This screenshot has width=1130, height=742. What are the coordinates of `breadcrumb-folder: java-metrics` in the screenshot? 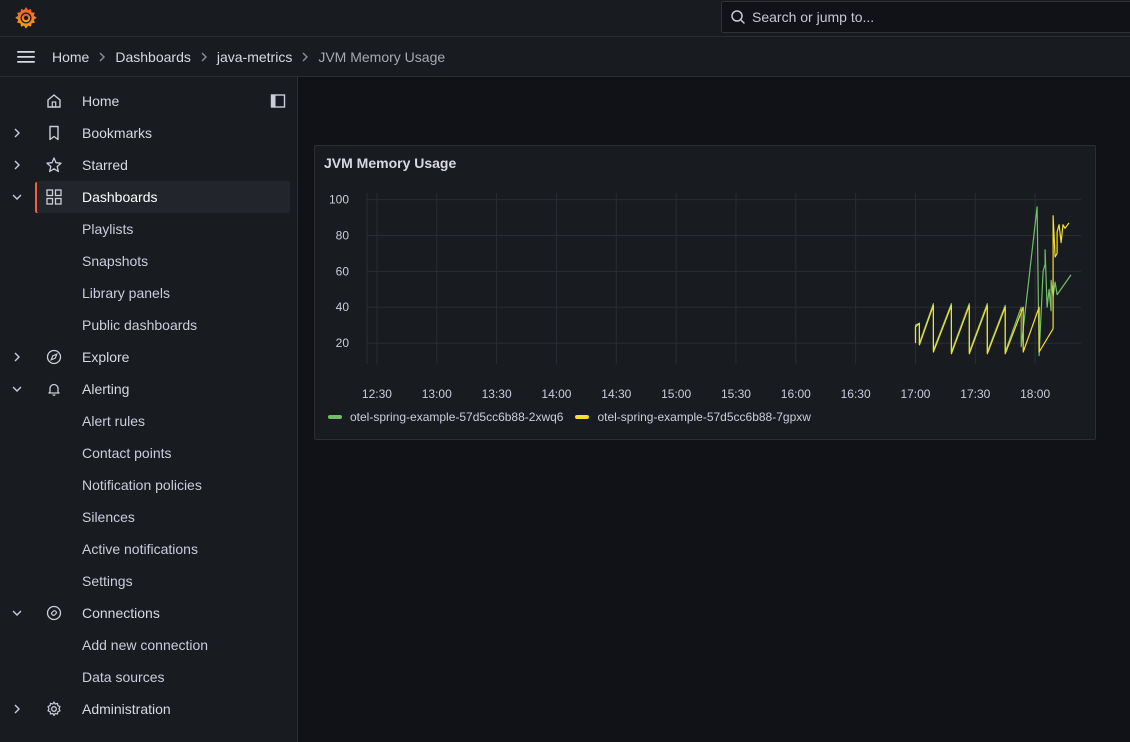 It's located at (254, 56).